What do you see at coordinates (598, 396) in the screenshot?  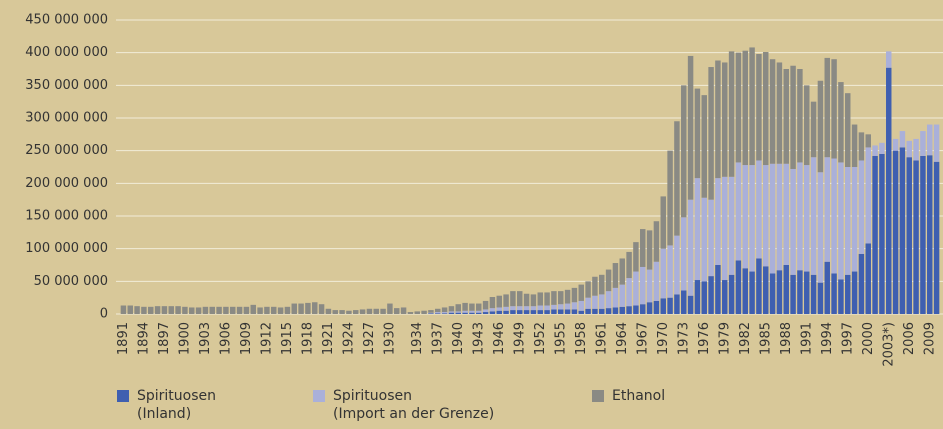 I see `legend-swatch` at bounding box center [598, 396].